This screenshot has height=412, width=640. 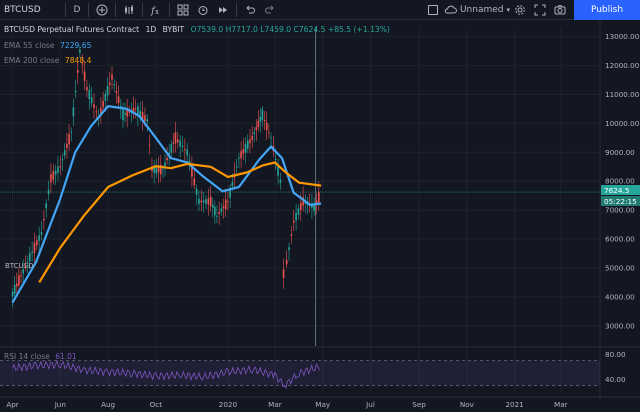 I want to click on price-scale-label: 13000.00, so click(x=622, y=36).